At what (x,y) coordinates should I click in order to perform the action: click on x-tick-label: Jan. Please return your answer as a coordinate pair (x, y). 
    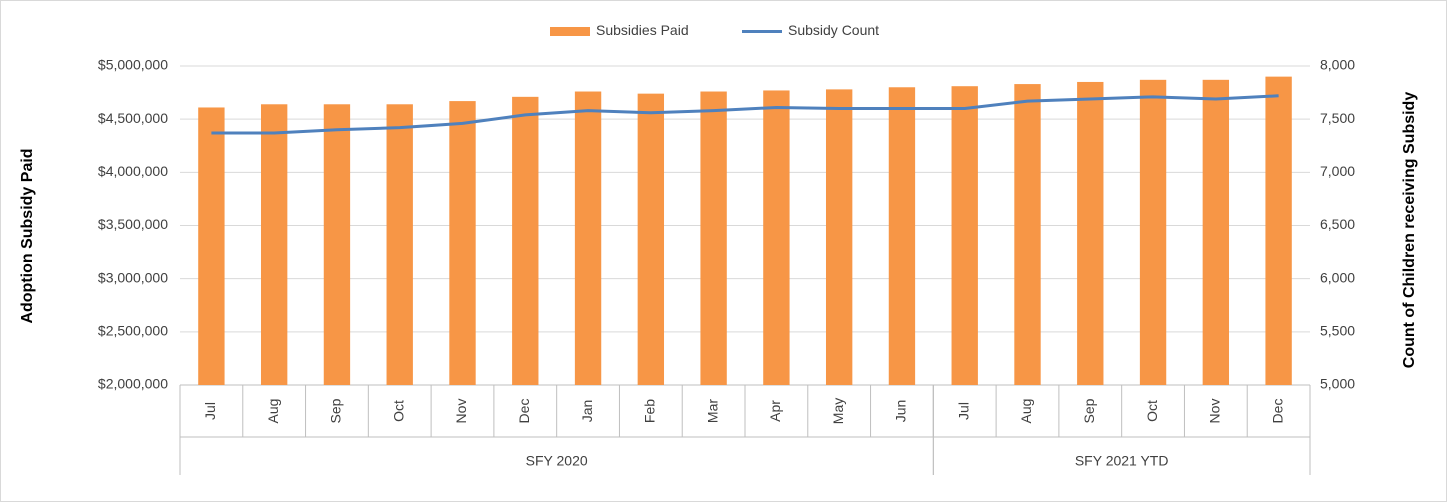
    Looking at the image, I should click on (587, 411).